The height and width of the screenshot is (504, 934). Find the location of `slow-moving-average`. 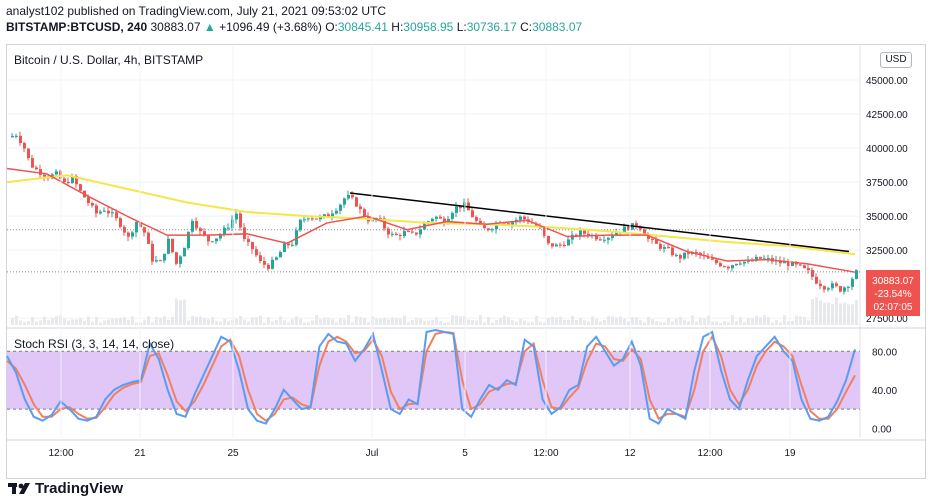

slow-moving-average is located at coordinates (431, 215).